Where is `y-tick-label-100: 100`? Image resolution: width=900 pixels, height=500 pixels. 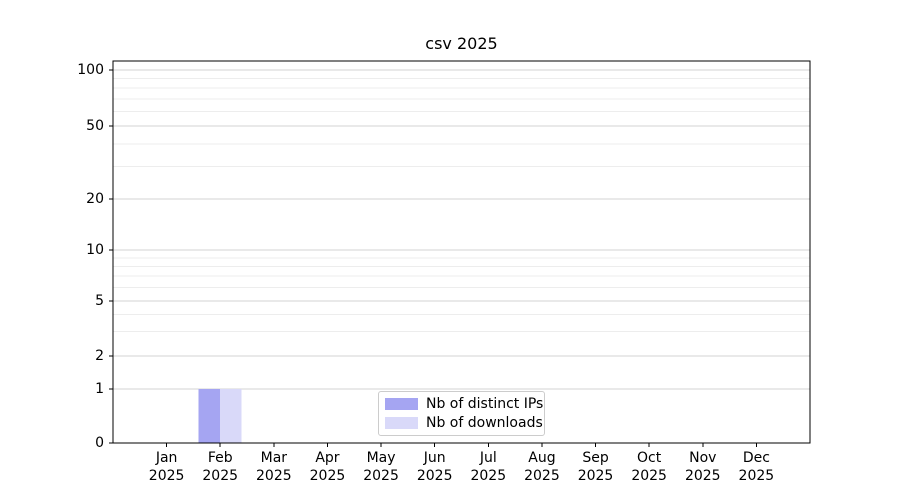 y-tick-label-100: 100 is located at coordinates (90, 70).